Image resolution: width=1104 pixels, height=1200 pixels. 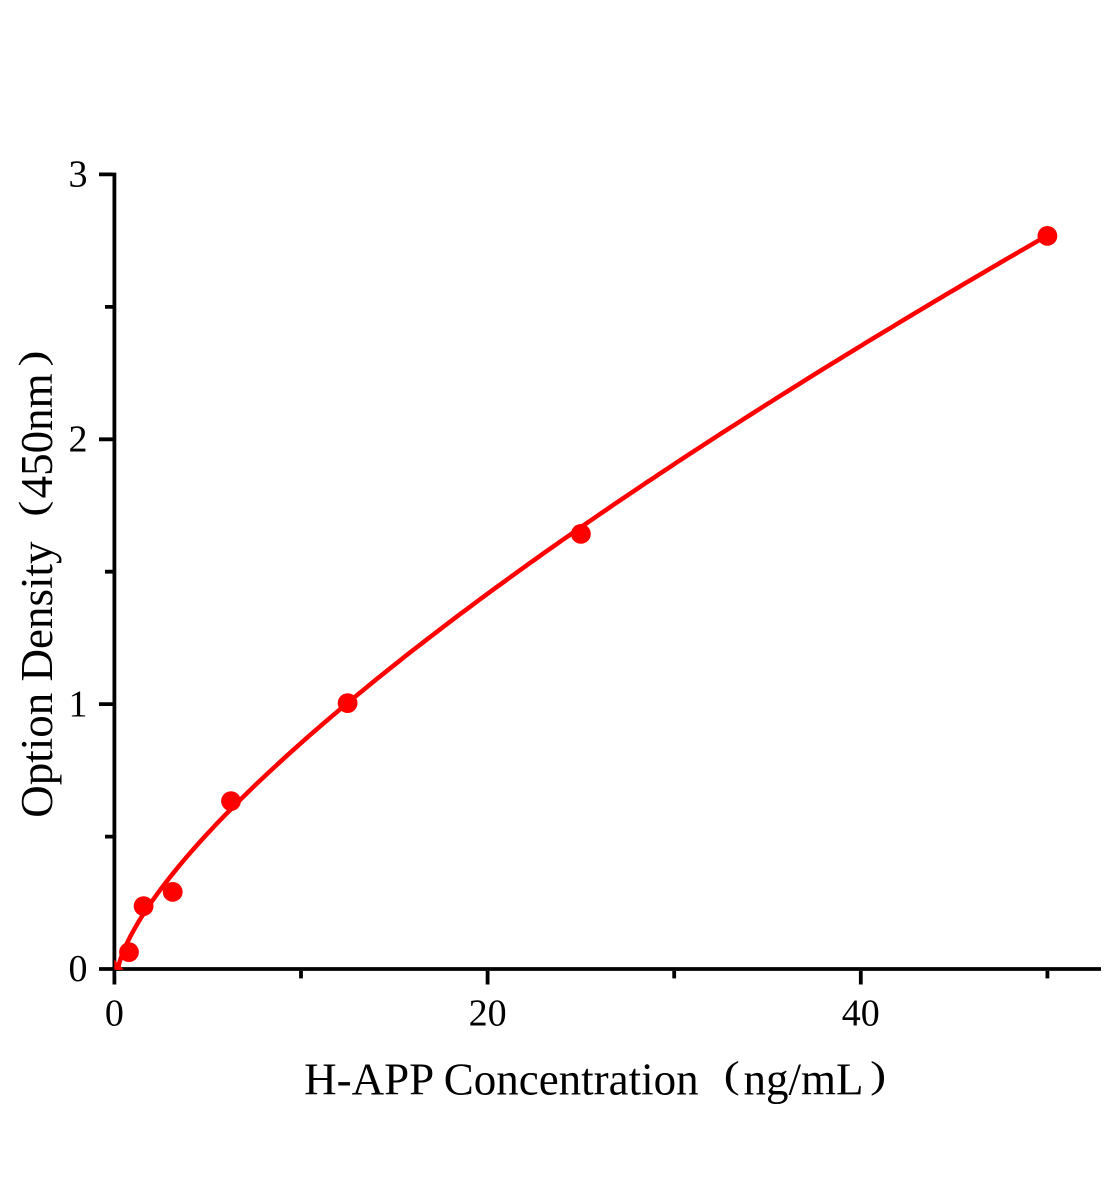 I want to click on svg-text: 20, so click(x=488, y=1013).